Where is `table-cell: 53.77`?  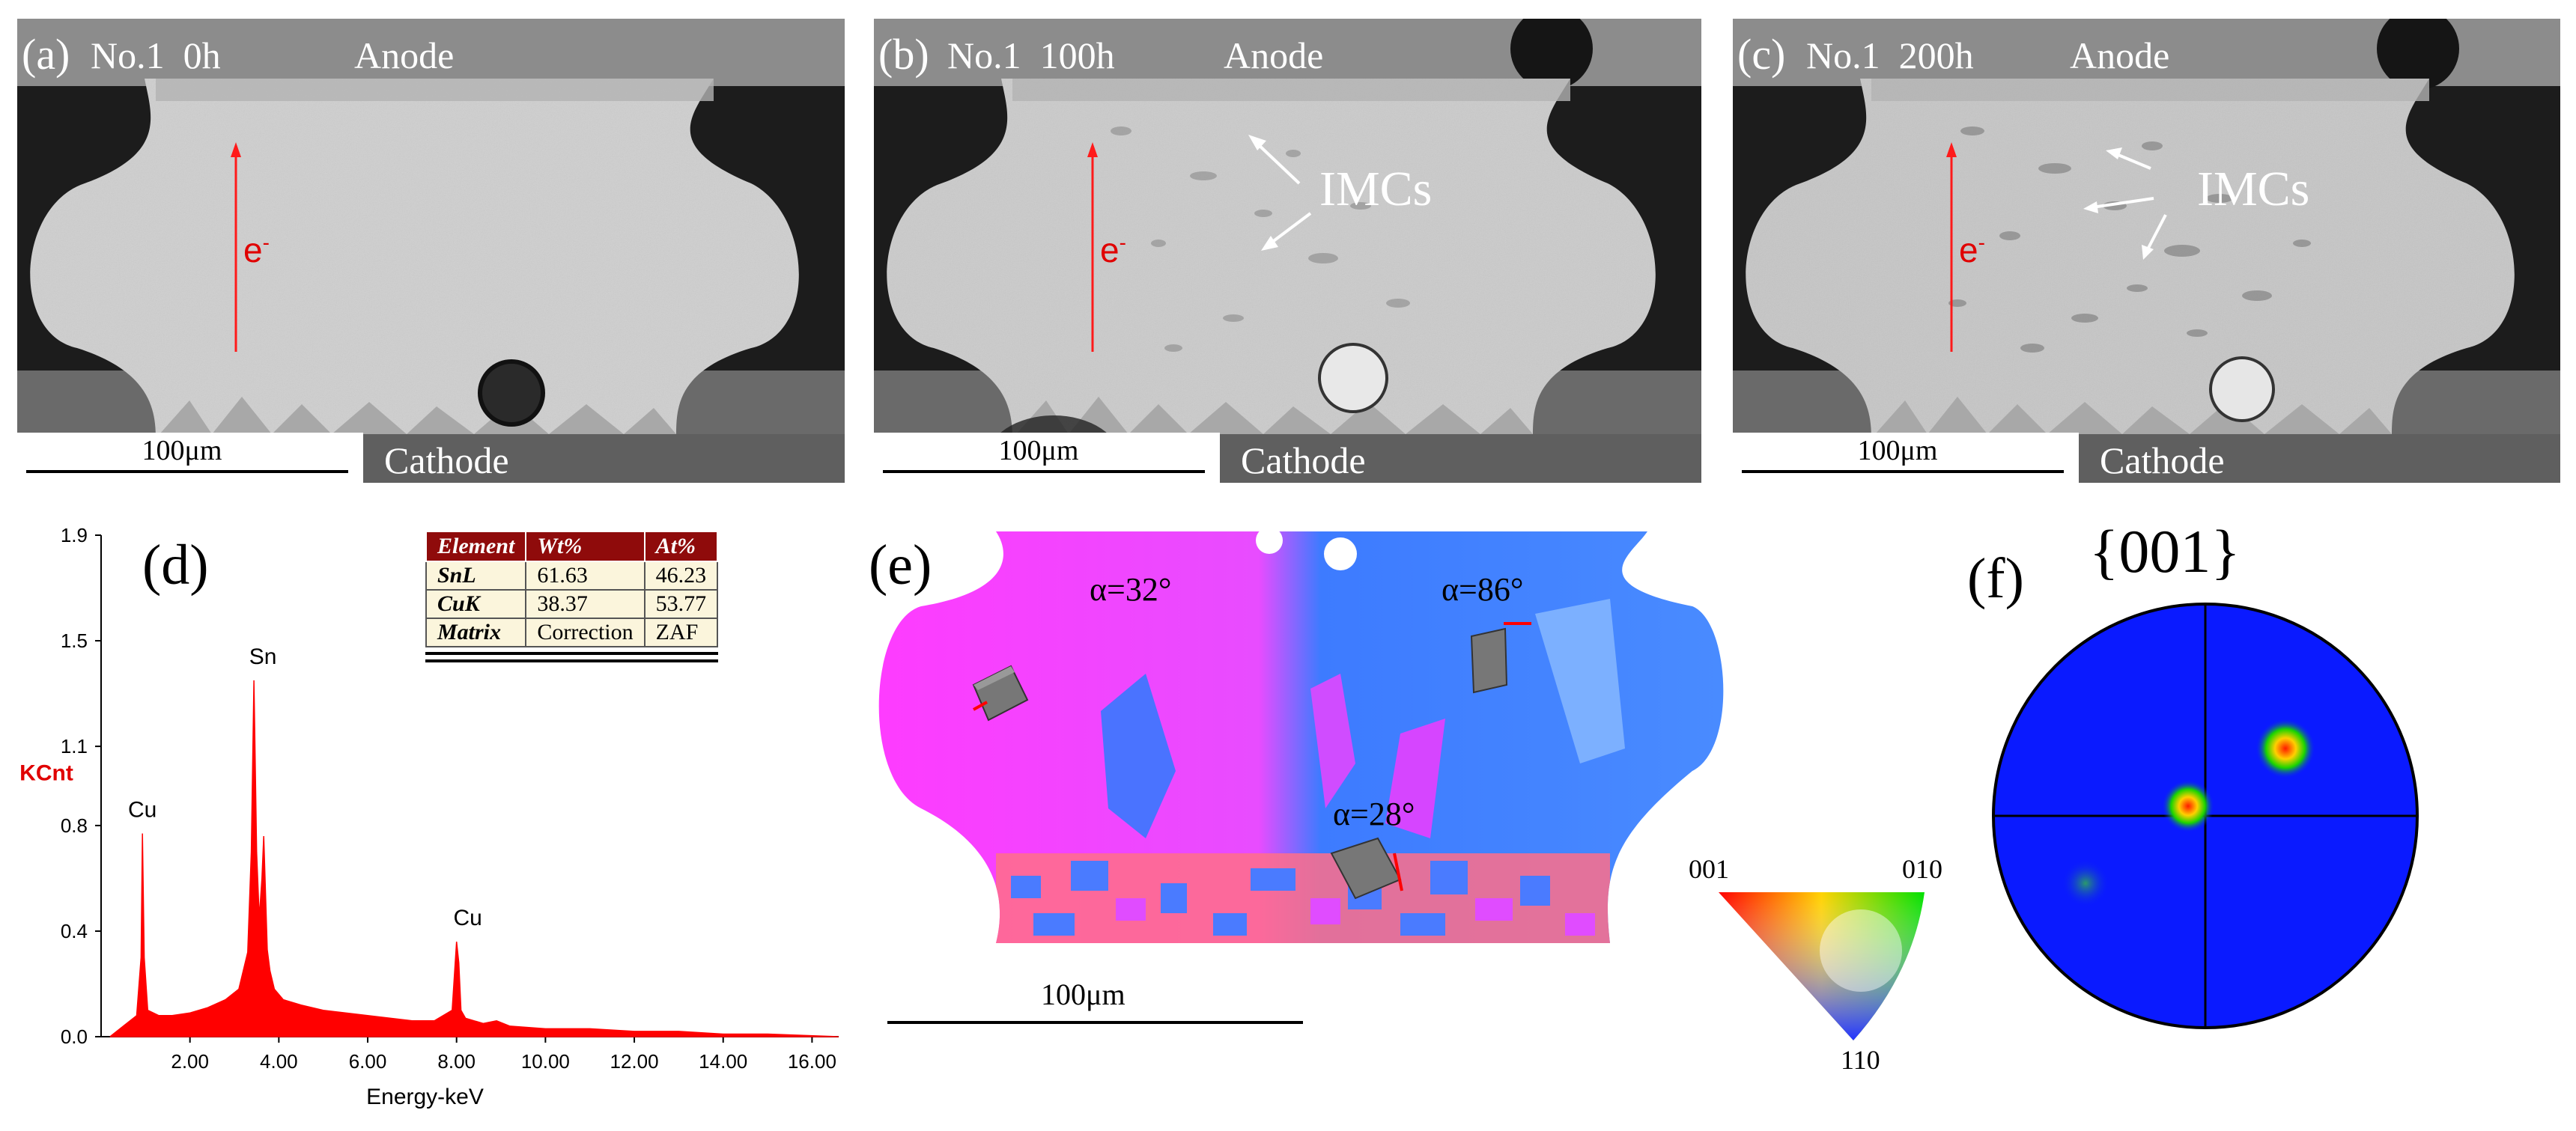 table-cell: 53.77 is located at coordinates (681, 604).